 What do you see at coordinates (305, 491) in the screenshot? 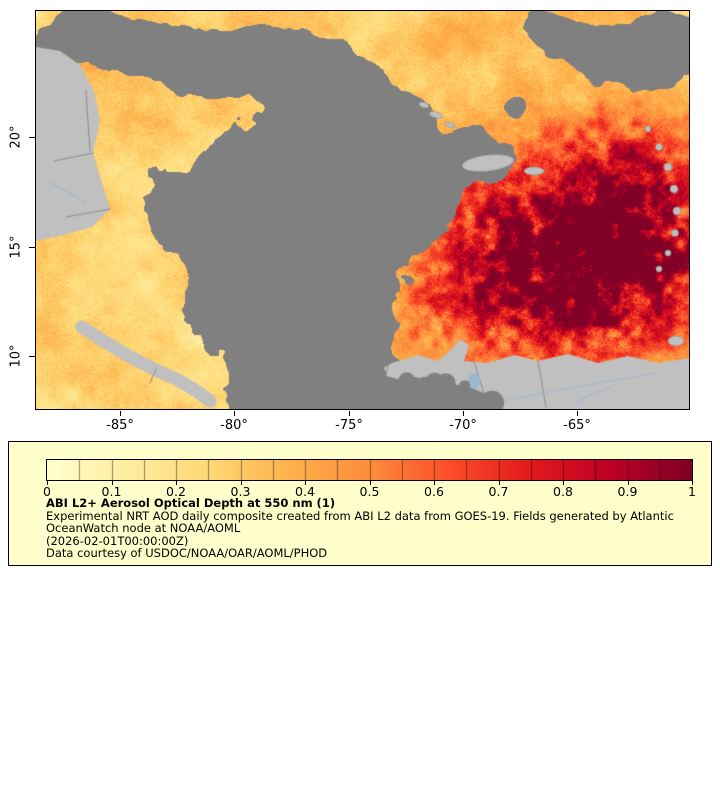
I see `colorbar-tick-label: 0.4` at bounding box center [305, 491].